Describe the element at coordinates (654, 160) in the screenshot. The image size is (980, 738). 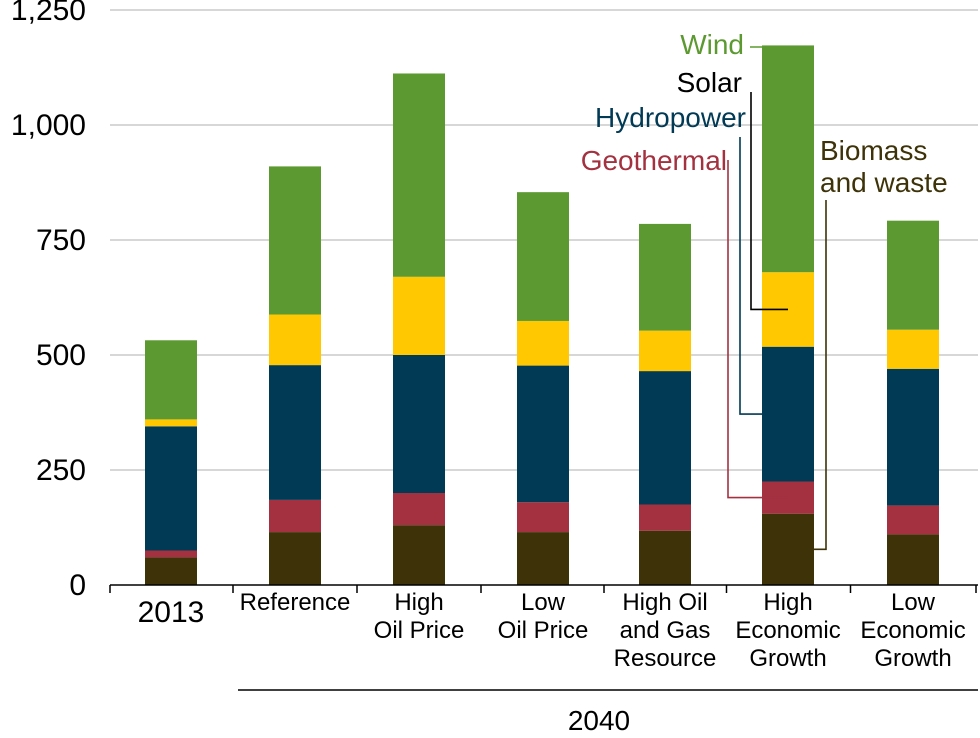
I see `series-label-geothermal: Geothermal` at that location.